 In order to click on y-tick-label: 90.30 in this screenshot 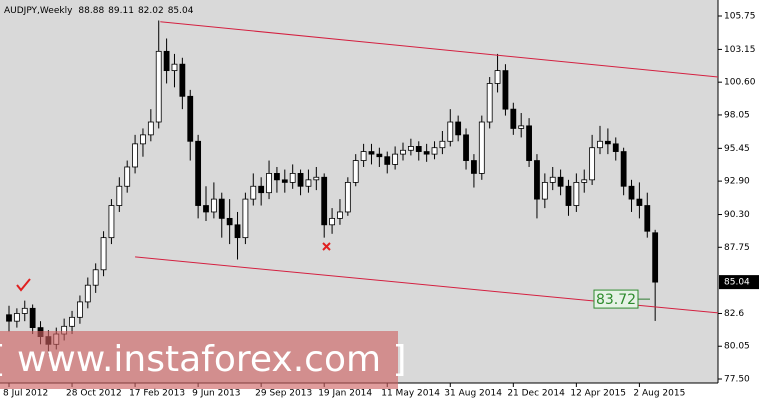, I will do `click(737, 215)`.